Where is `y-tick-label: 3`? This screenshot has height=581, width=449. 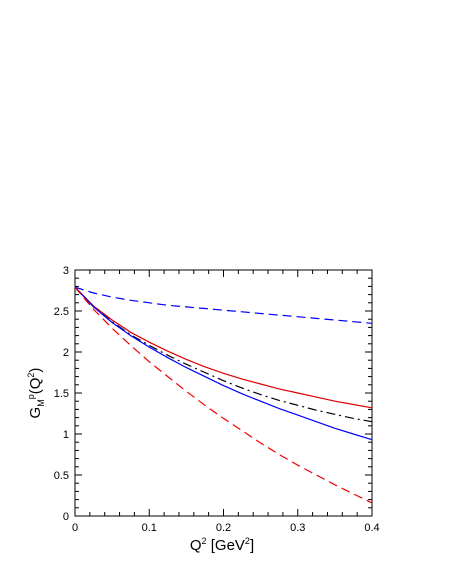
y-tick-label: 3 is located at coordinates (66, 271).